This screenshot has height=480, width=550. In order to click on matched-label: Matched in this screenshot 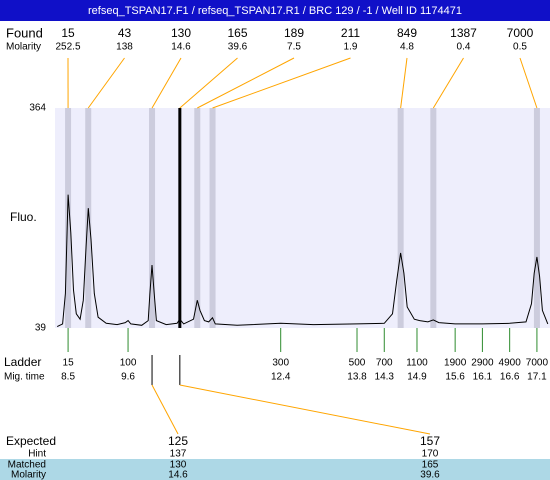, I will do `click(27, 465)`.